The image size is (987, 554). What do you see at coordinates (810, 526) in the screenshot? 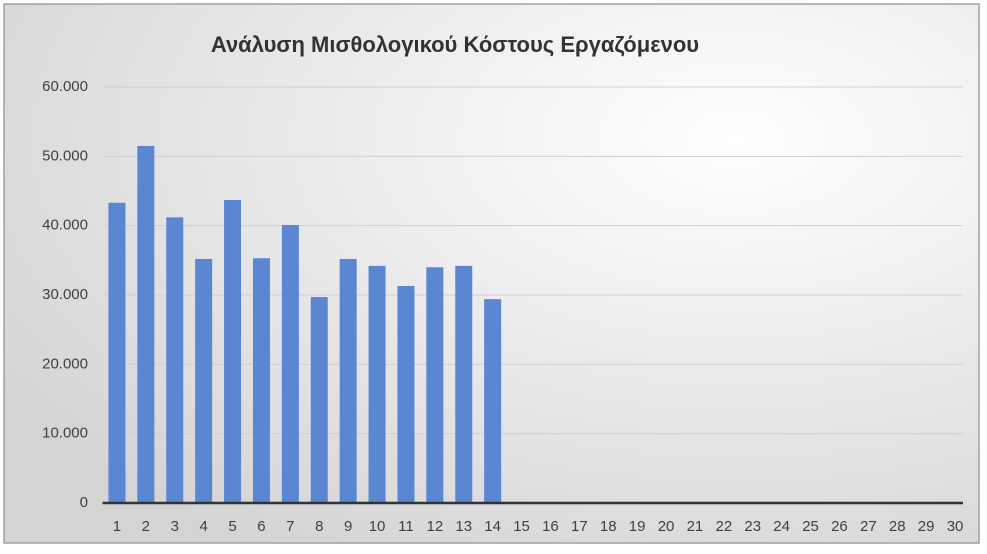
I see `x-tick-label: 25` at bounding box center [810, 526].